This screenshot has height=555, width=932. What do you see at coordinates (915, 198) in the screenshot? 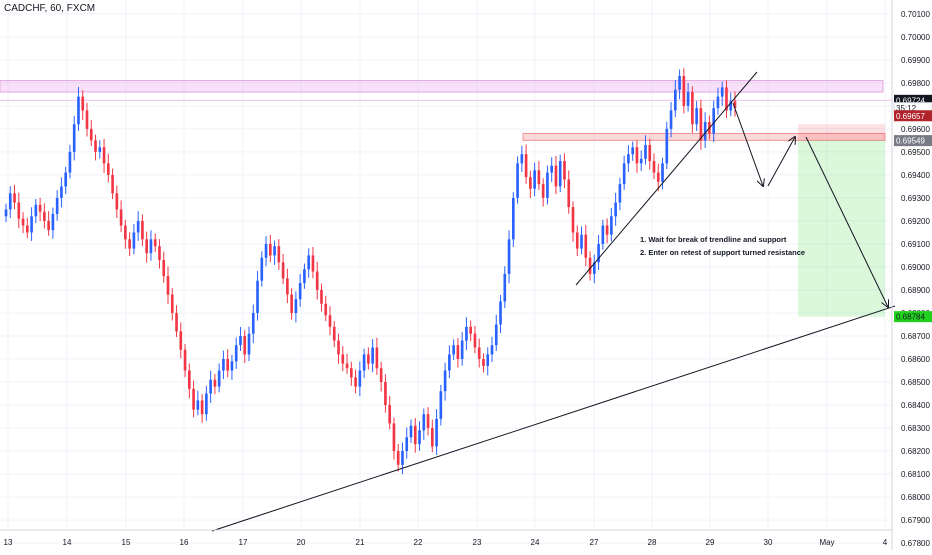
I see `price-tick-label: 0.69300` at bounding box center [915, 198].